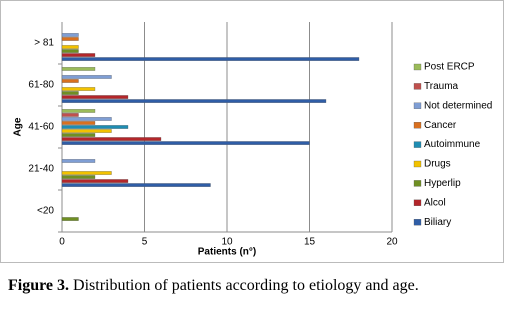 This screenshot has height=312, width=505. I want to click on x-tick-label: 10, so click(227, 242).